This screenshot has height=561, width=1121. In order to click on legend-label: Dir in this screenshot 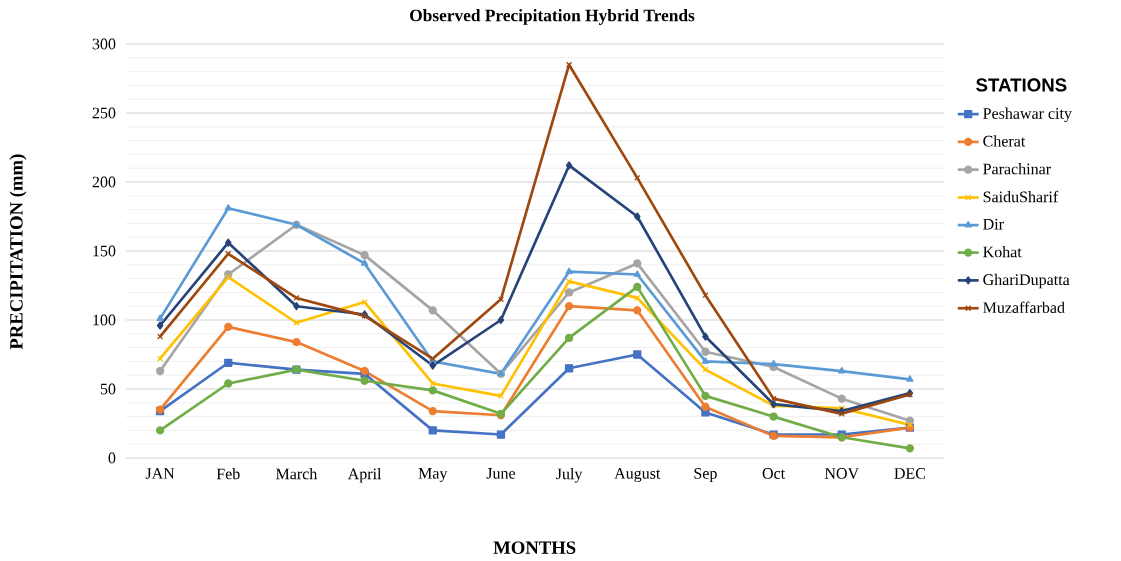, I will do `click(993, 224)`.